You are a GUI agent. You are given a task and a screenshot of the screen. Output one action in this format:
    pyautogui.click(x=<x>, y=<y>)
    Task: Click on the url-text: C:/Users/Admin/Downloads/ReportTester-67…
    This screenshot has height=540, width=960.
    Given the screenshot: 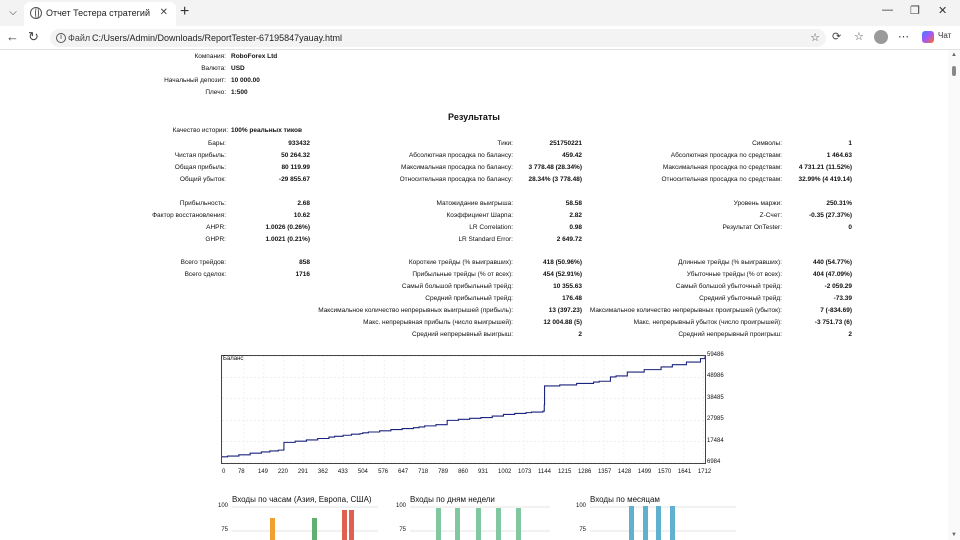 What is the action you would take?
    pyautogui.click(x=217, y=38)
    